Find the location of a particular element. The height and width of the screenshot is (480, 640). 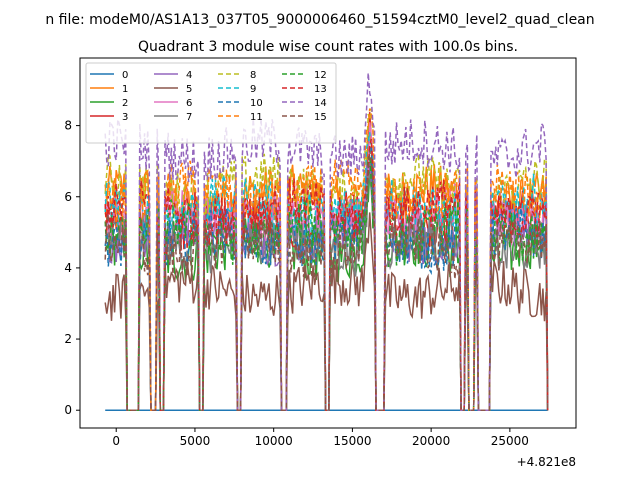

y-tick-label: 4 is located at coordinates (68, 268).